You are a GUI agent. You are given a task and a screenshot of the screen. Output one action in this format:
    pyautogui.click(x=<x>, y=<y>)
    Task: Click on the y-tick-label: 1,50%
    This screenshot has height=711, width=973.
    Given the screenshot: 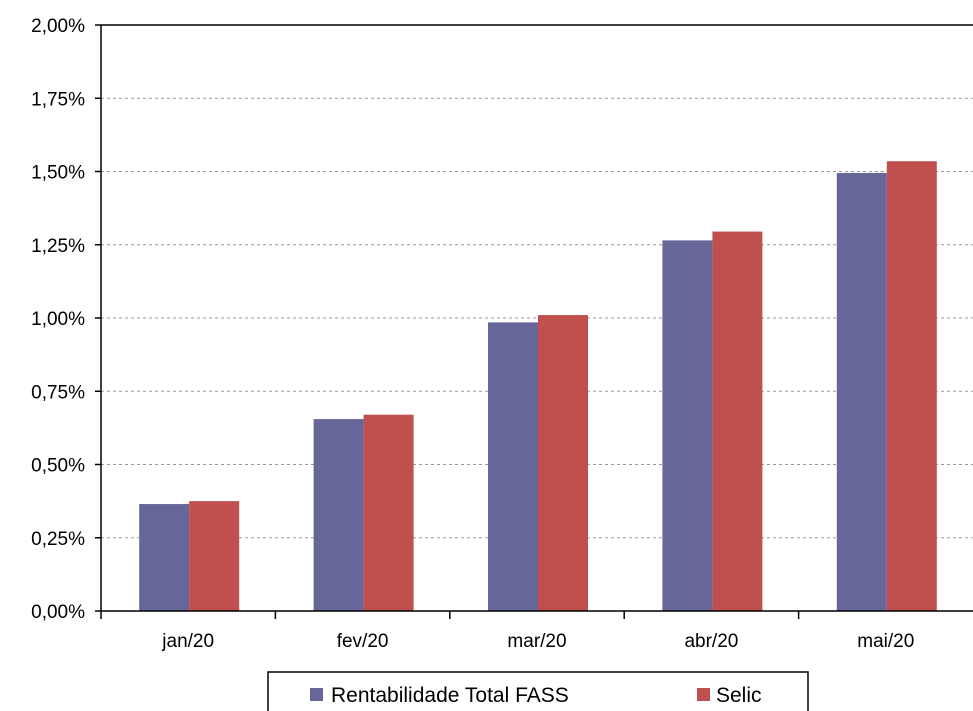 What is the action you would take?
    pyautogui.click(x=58, y=173)
    